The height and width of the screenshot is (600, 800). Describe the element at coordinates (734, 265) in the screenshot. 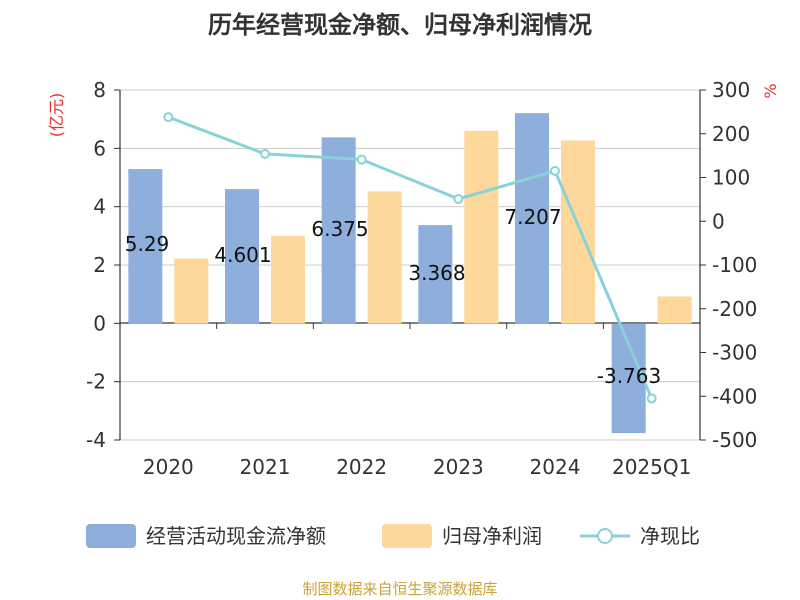

I see `right-axis-tick-label: -100` at that location.